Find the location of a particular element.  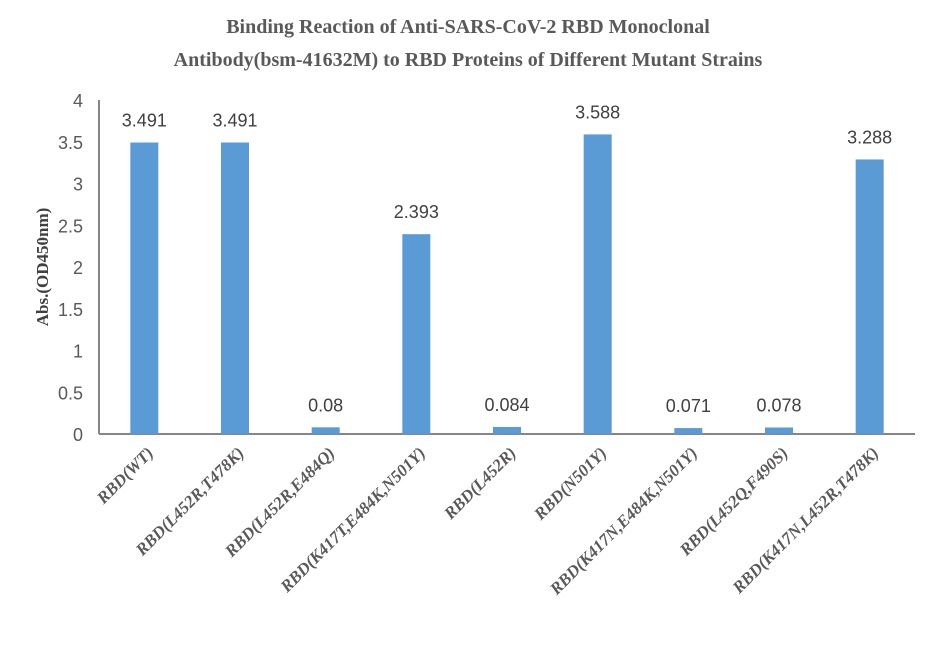

x-tick-label: RBD(K417T,E484K,N501Y) is located at coordinates (352, 519).